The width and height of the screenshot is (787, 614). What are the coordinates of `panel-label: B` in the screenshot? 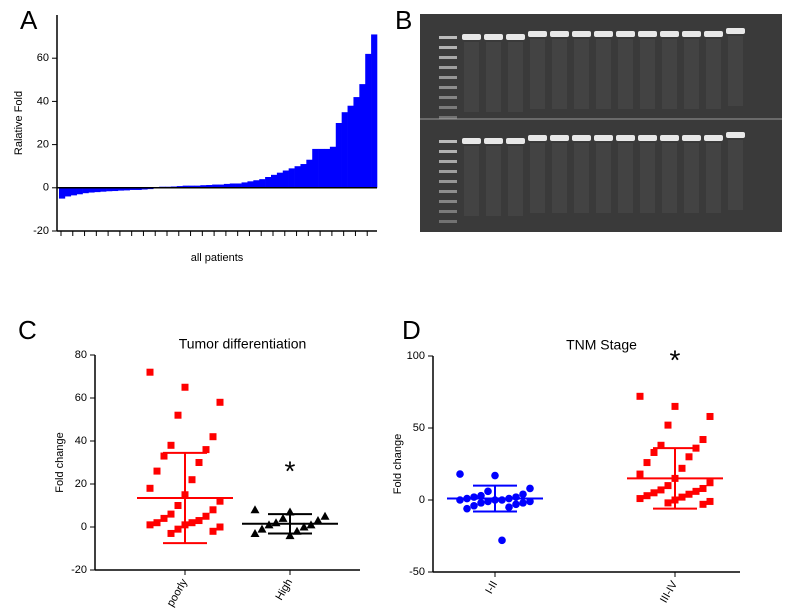 It's located at (403, 20).